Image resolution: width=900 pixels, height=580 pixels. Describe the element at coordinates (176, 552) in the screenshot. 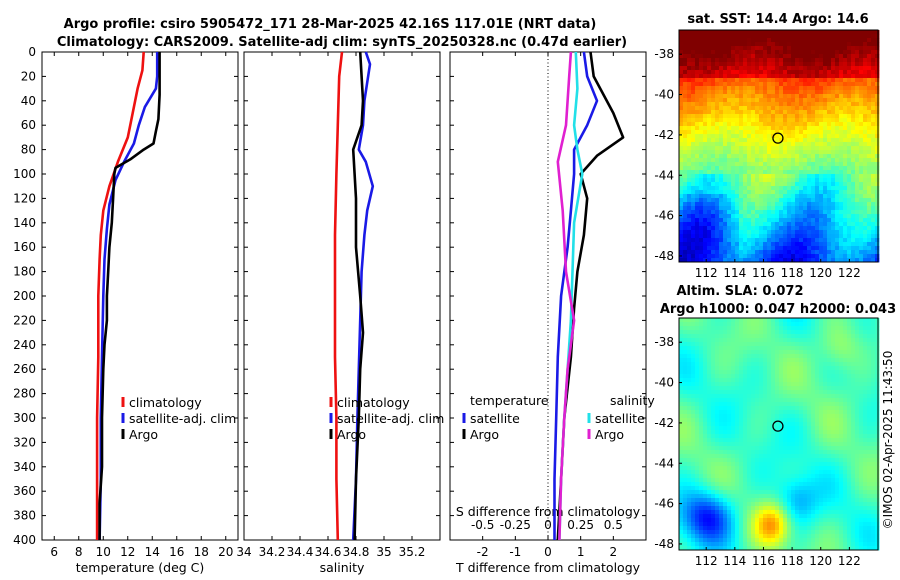

I see `x-tick-label: 16` at that location.